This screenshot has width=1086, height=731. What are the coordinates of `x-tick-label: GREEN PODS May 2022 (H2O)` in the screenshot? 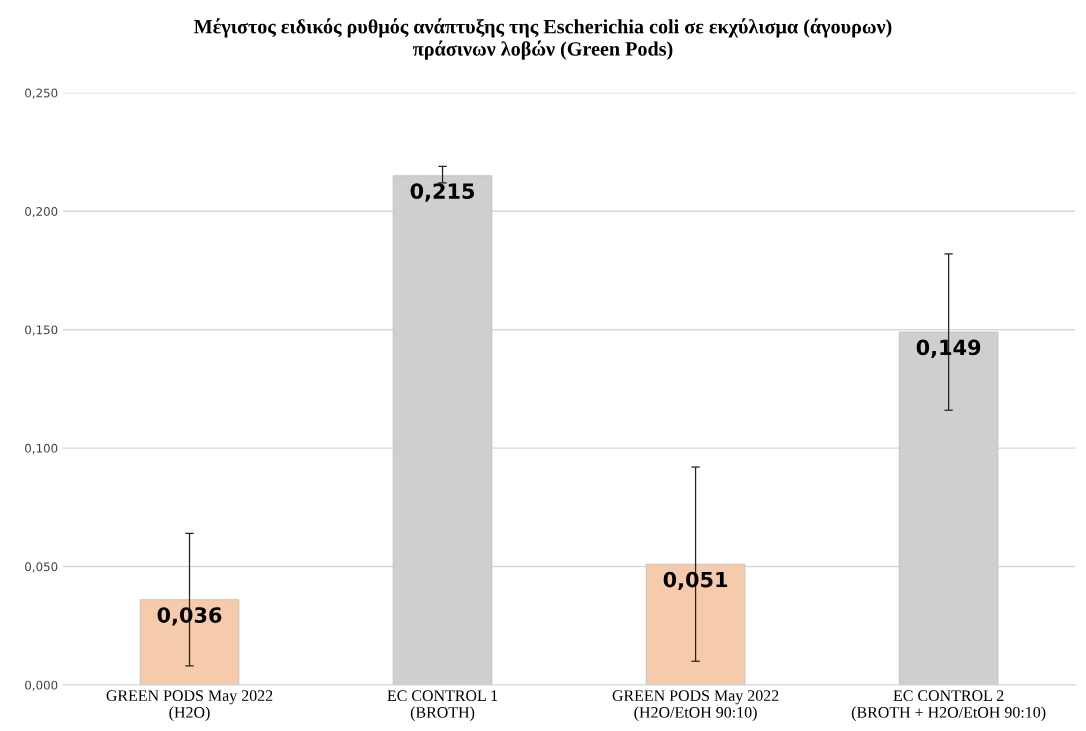 It's located at (189, 705).